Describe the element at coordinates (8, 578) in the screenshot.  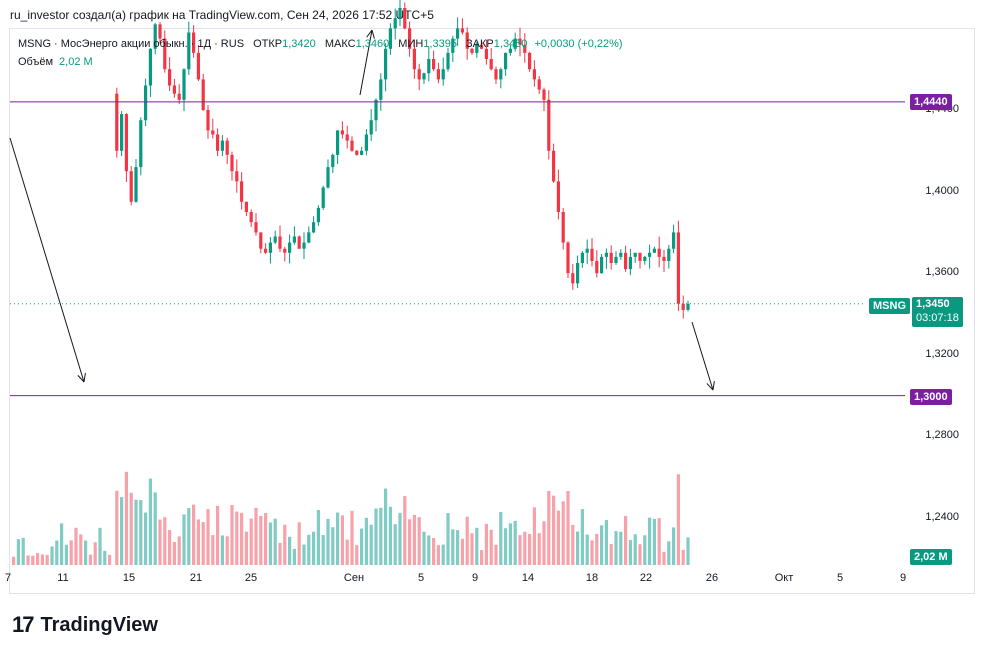
I see `date-tick: 7` at that location.